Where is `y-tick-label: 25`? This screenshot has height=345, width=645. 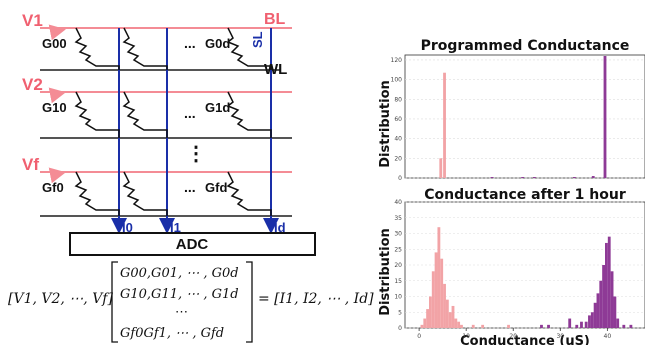 y-tick-label: 25 is located at coordinates (398, 249).